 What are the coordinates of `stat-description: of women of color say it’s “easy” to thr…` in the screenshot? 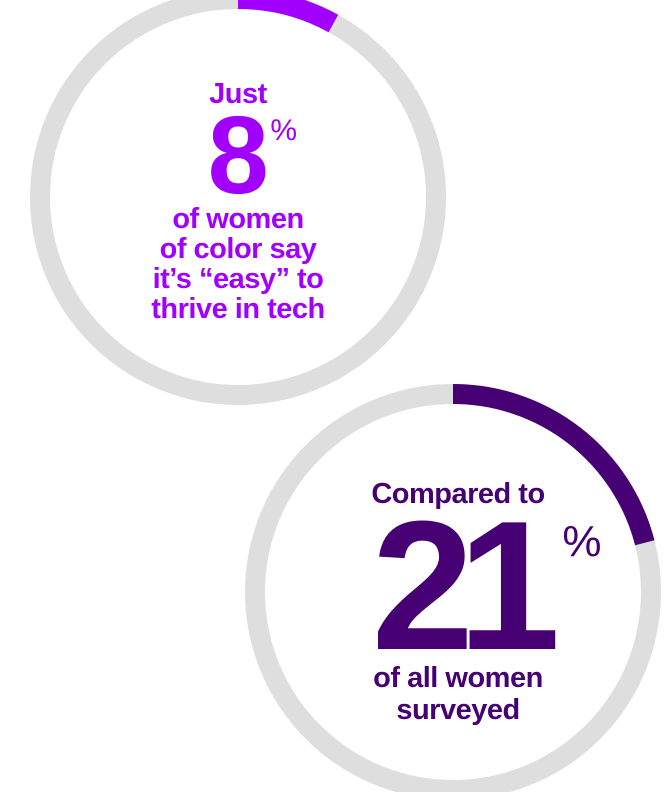 It's located at (238, 264).